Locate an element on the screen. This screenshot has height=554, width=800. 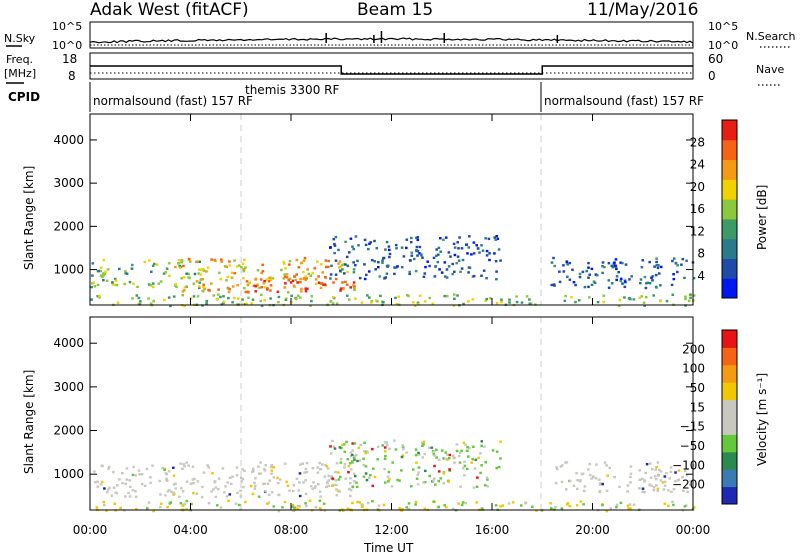
beam-title: Beam 15 is located at coordinates (395, 10).